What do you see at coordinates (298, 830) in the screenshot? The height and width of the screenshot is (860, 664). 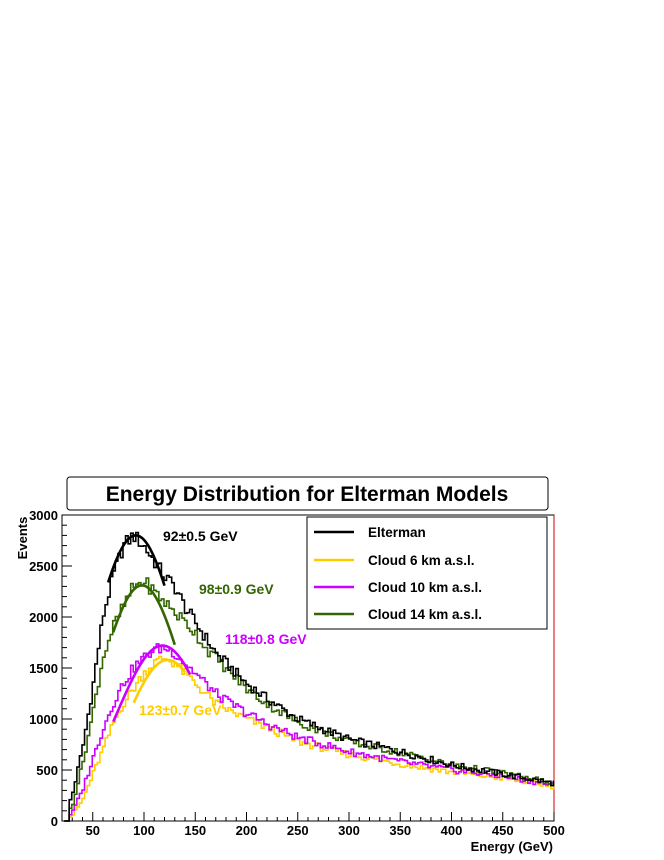 I see `x-tick-label: 250` at bounding box center [298, 830].